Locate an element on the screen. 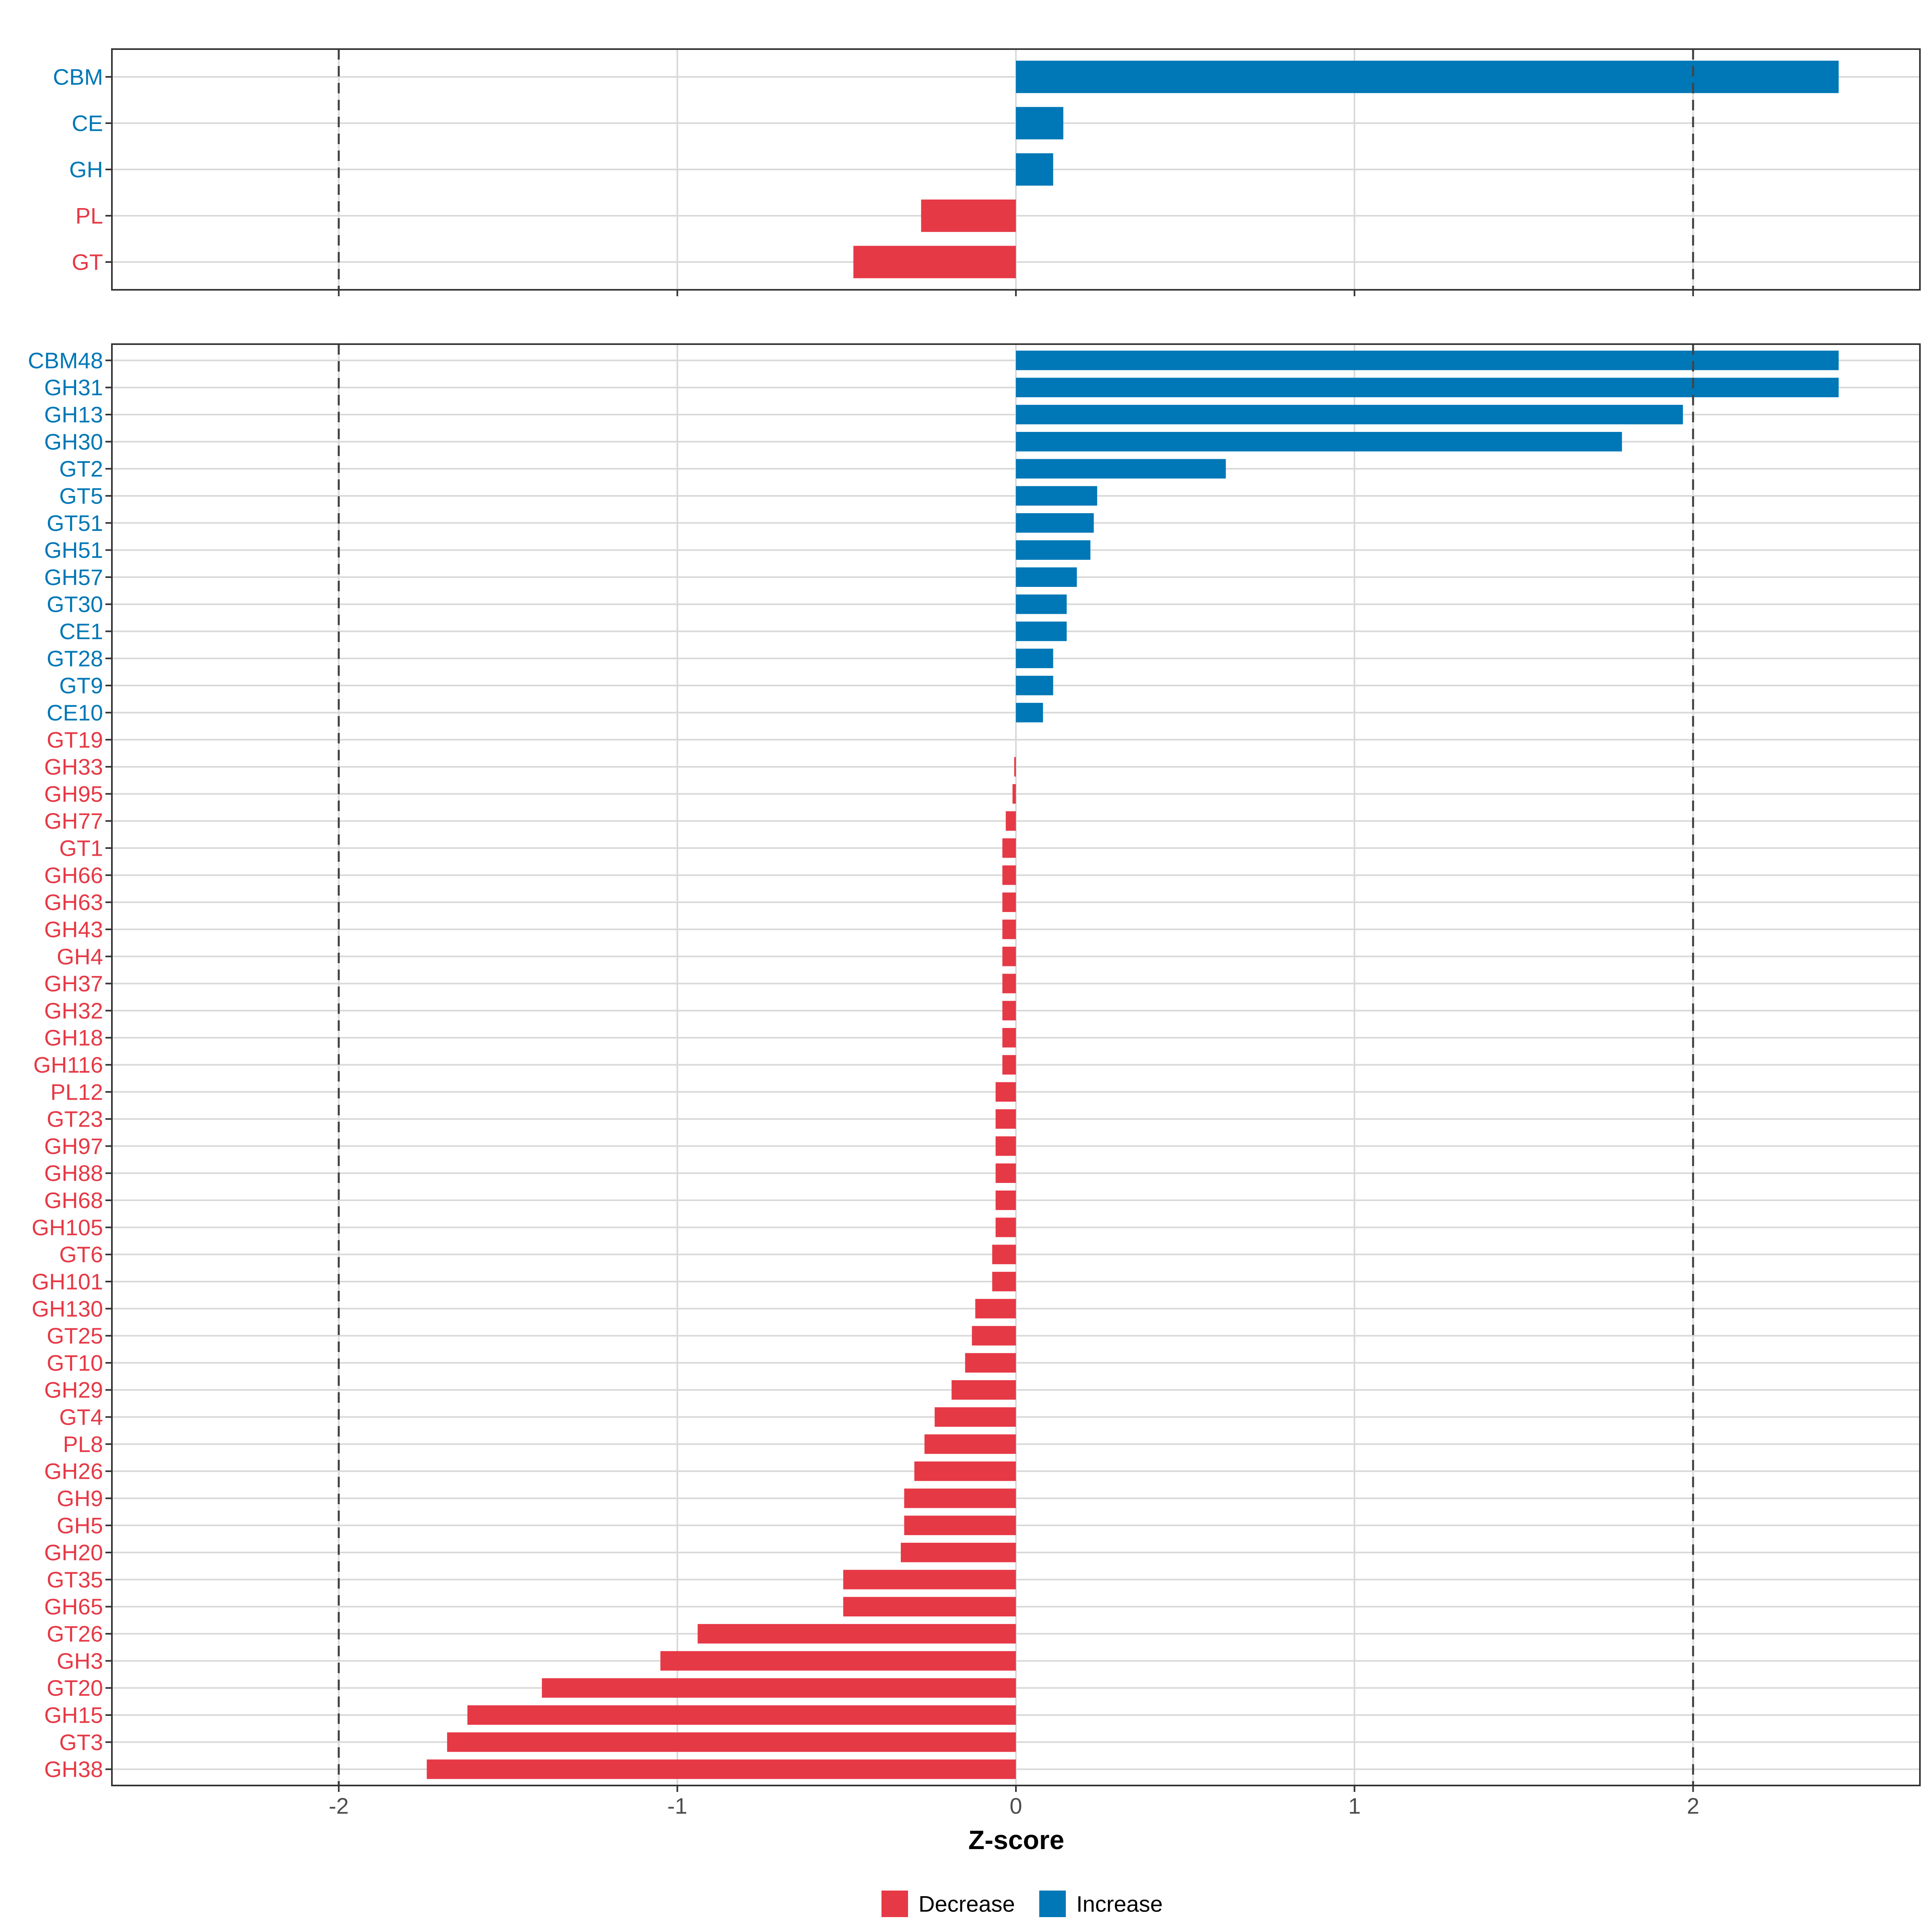 This screenshot has height=1932, width=1932. bar-gh26 is located at coordinates (965, 1471).